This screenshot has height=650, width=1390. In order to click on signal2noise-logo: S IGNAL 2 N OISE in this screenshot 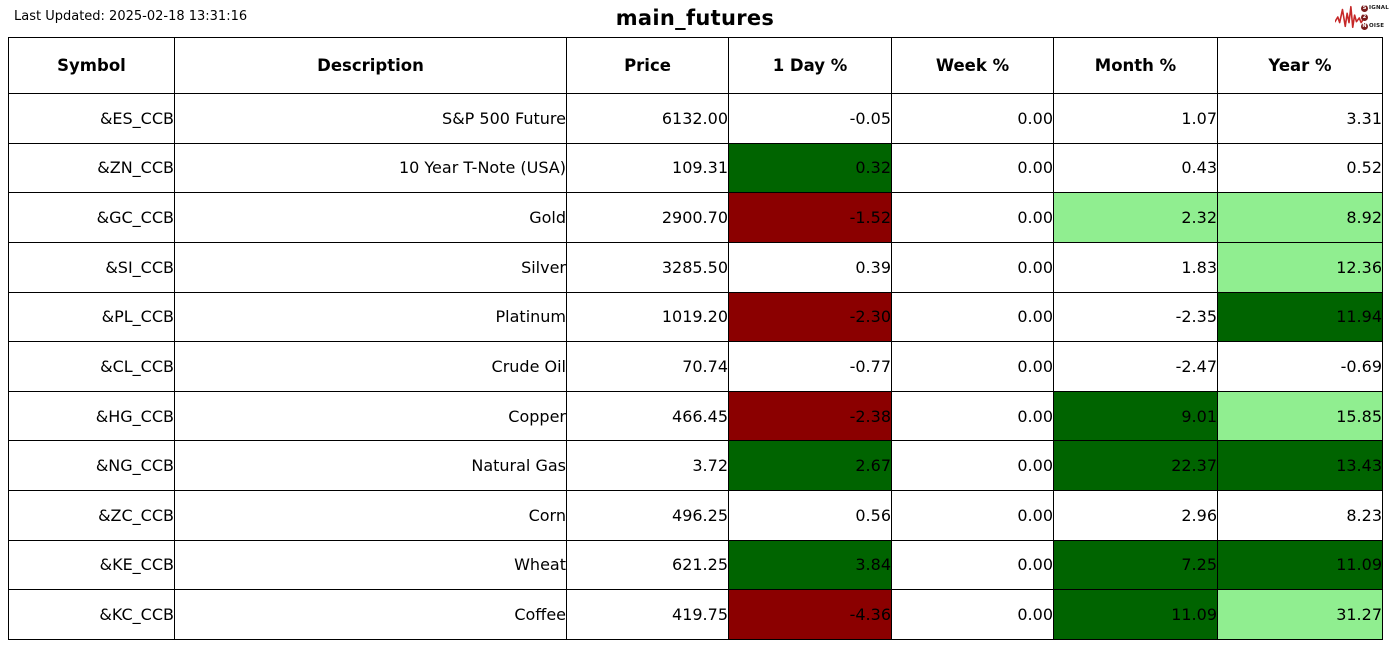, I will do `click(1362, 17)`.